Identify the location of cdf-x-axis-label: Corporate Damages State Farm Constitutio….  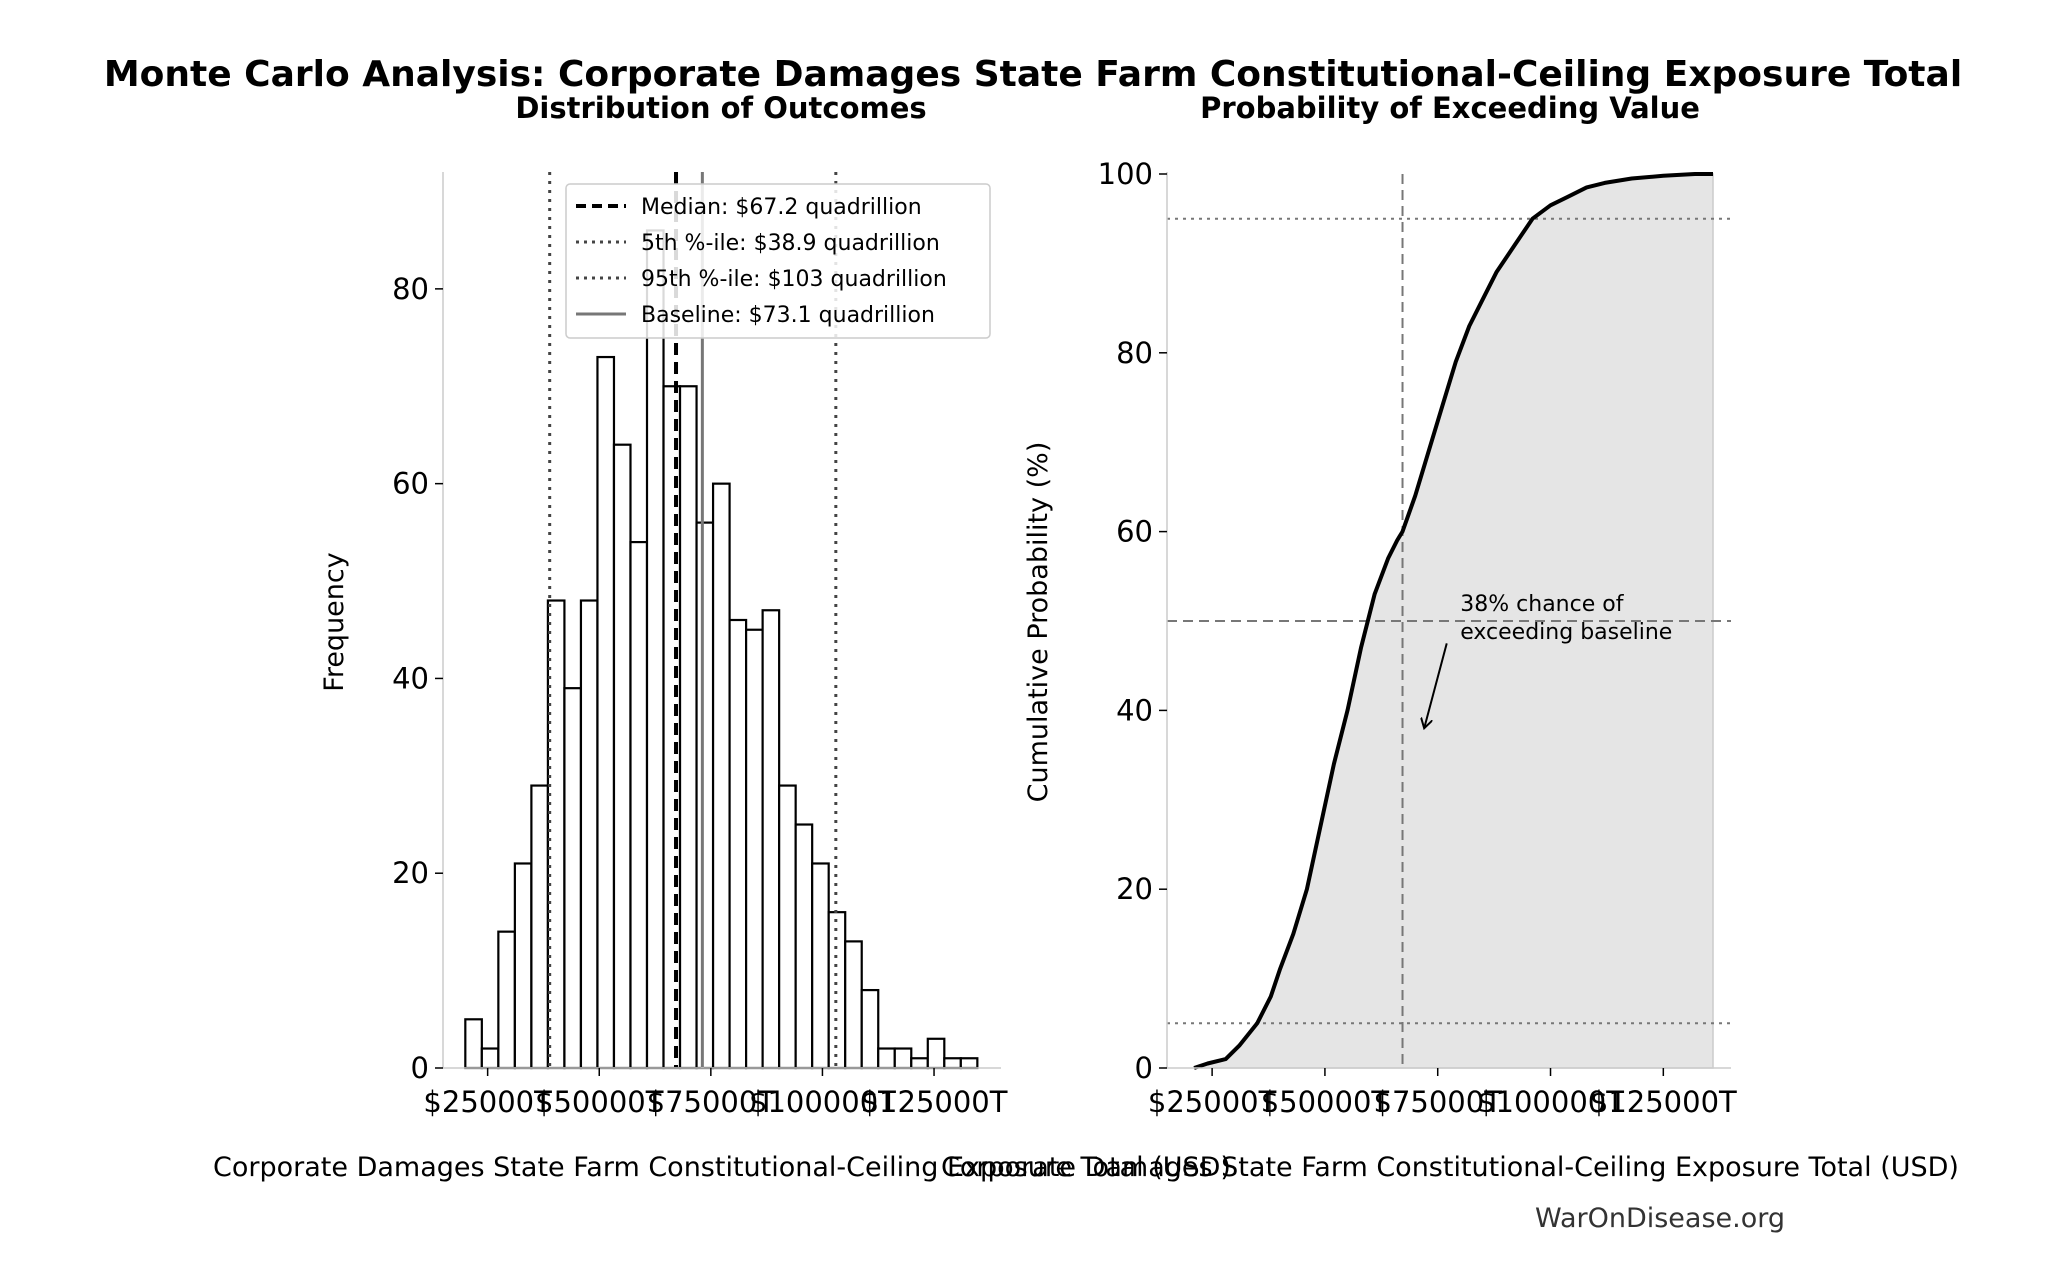
(1450, 1167).